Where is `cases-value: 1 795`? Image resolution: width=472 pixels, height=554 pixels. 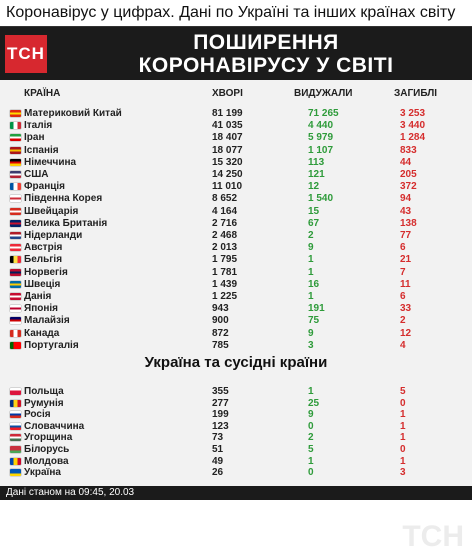
cases-value: 1 795 is located at coordinates (225, 260).